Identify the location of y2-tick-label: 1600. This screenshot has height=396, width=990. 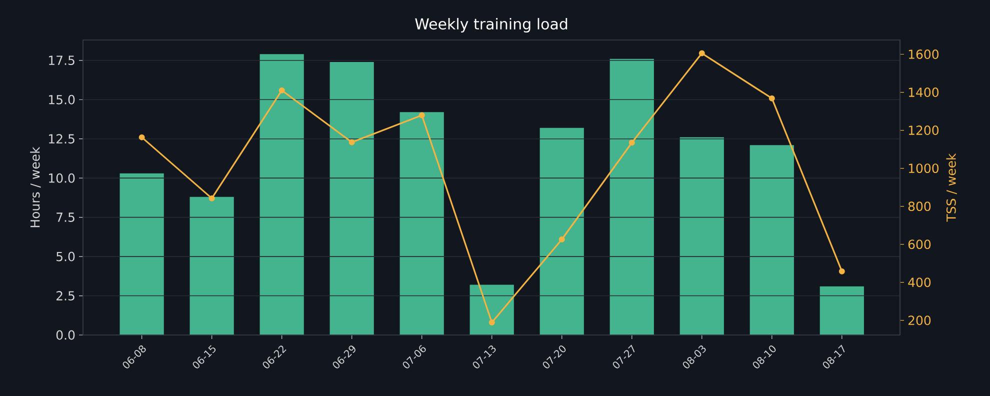
(923, 54).